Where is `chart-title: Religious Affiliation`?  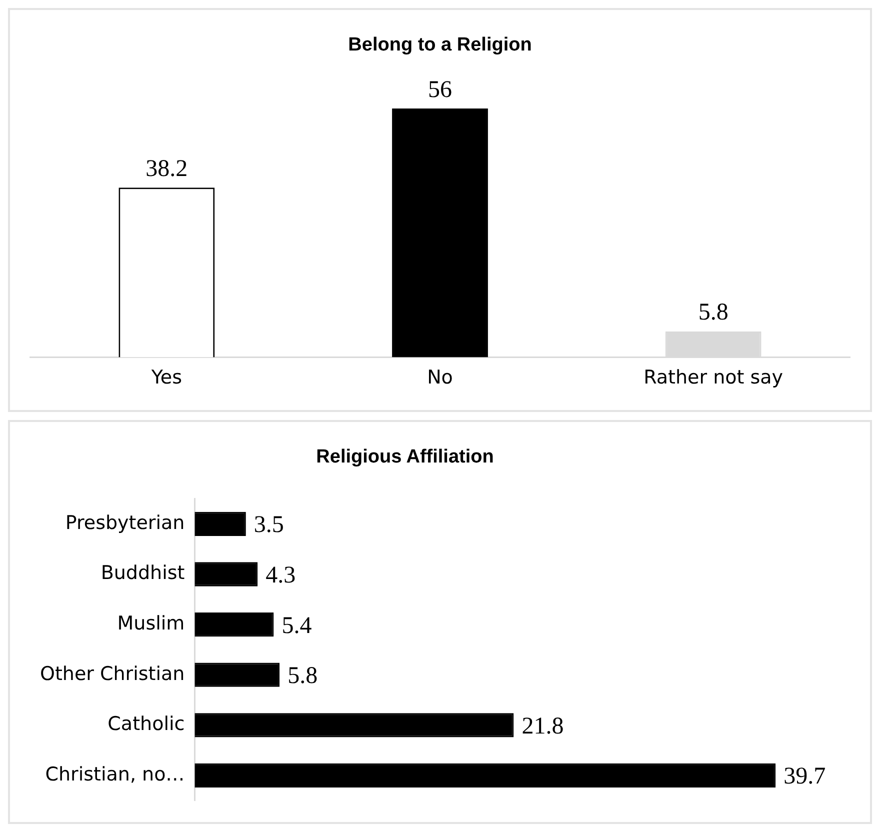
chart-title: Religious Affiliation is located at coordinates (405, 457).